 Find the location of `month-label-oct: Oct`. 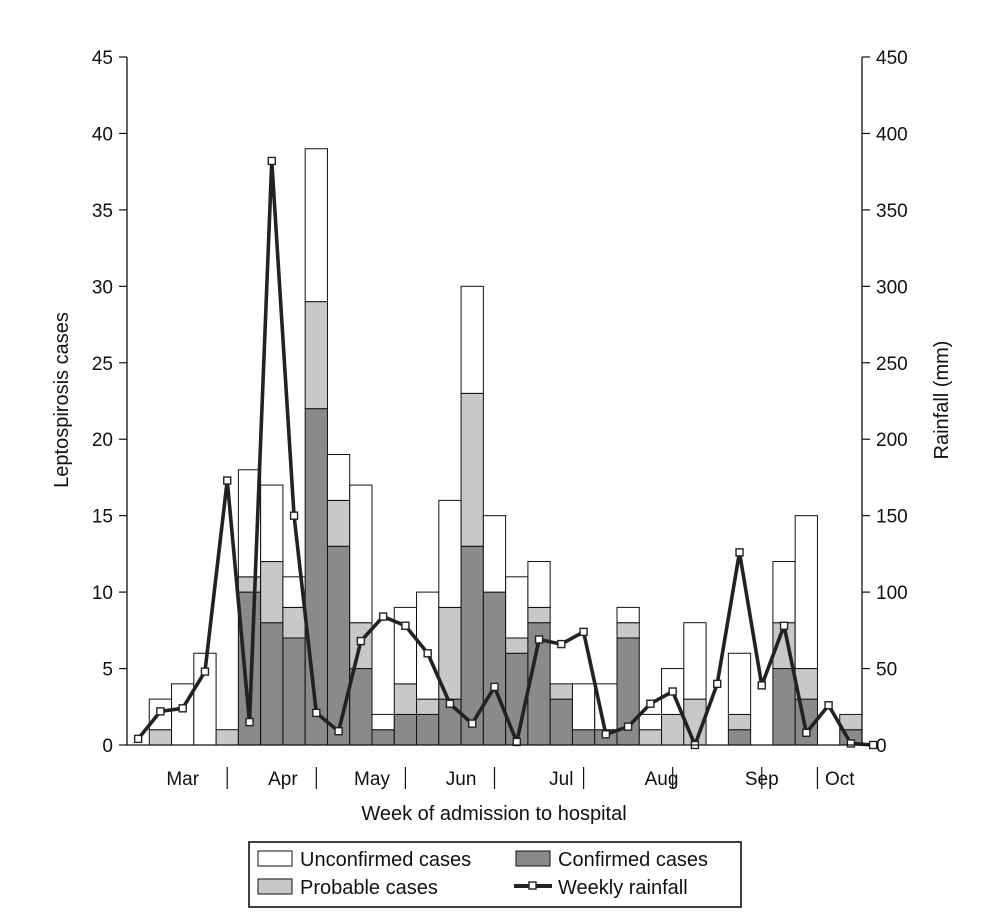

month-label-oct: Oct is located at coordinates (840, 779).